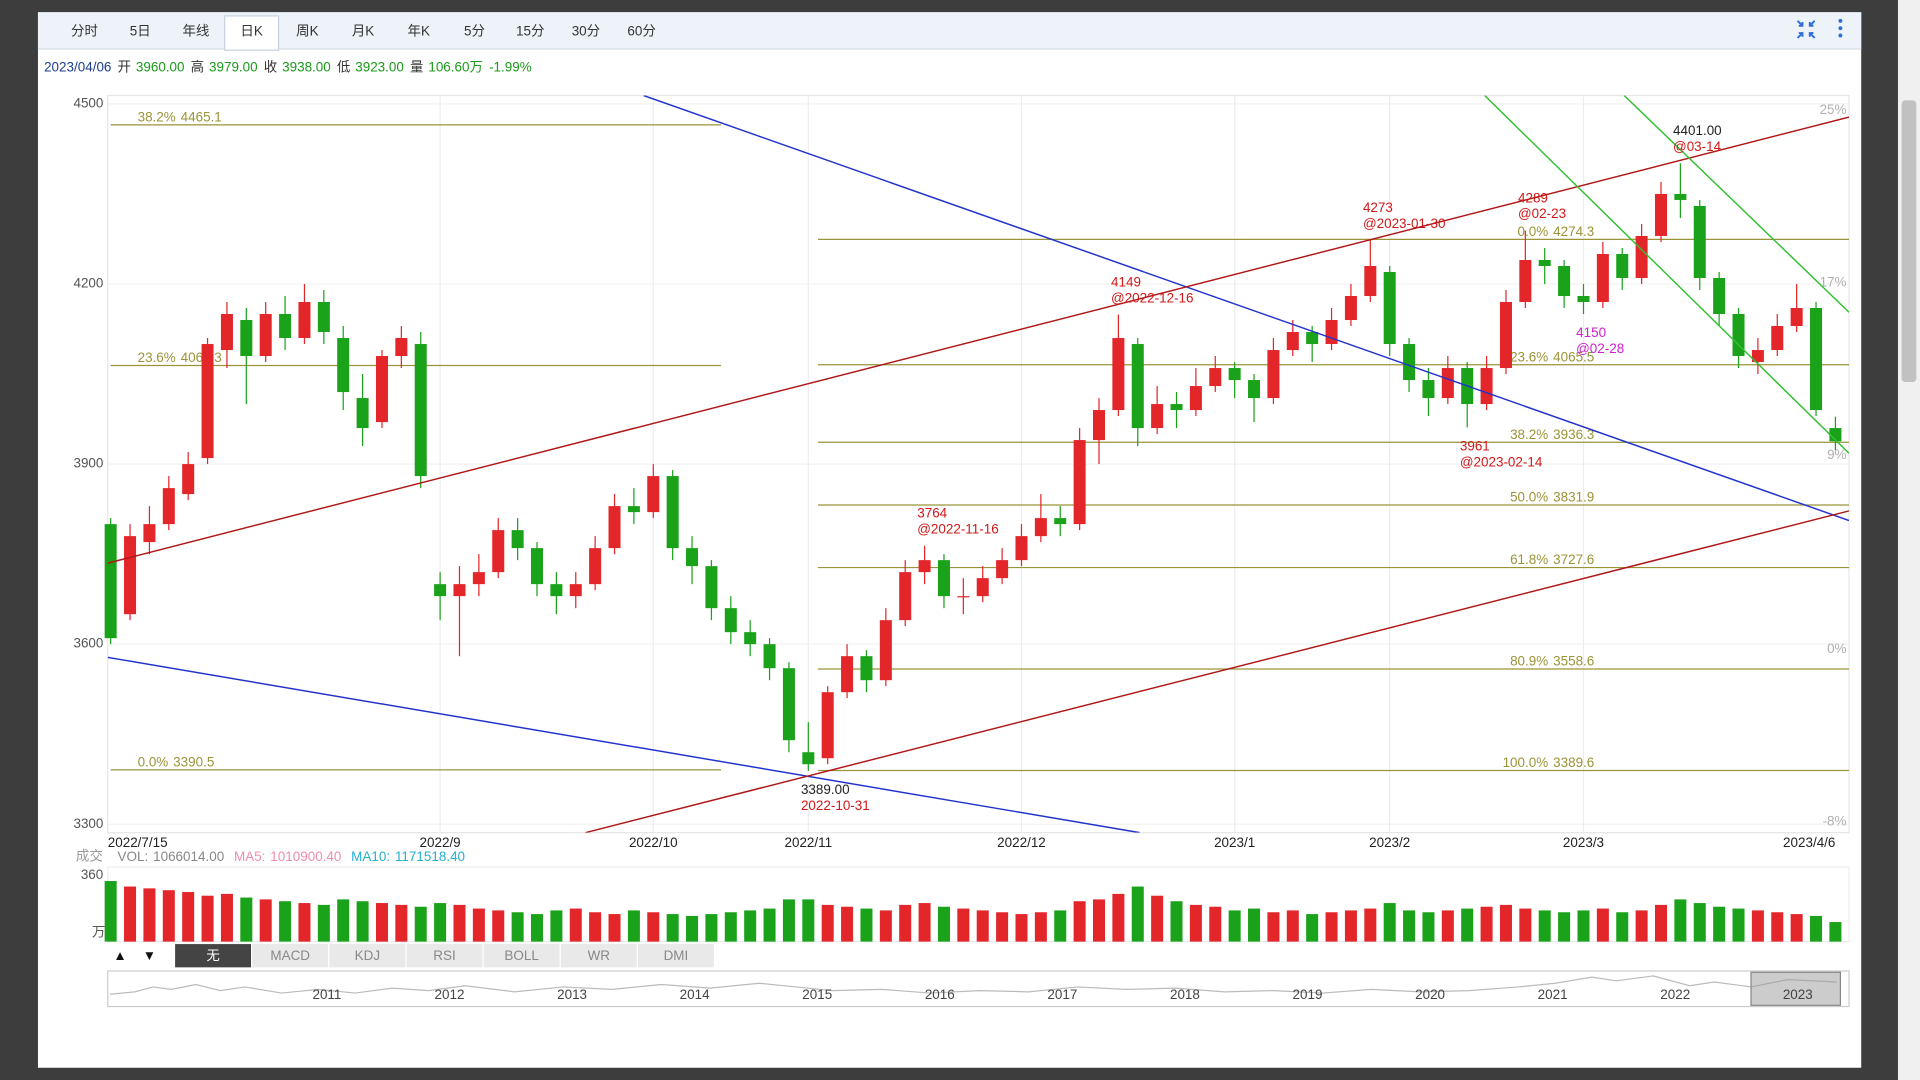 The width and height of the screenshot is (1920, 1080). I want to click on volume-legend-value: 1066014.00, so click(188, 856).